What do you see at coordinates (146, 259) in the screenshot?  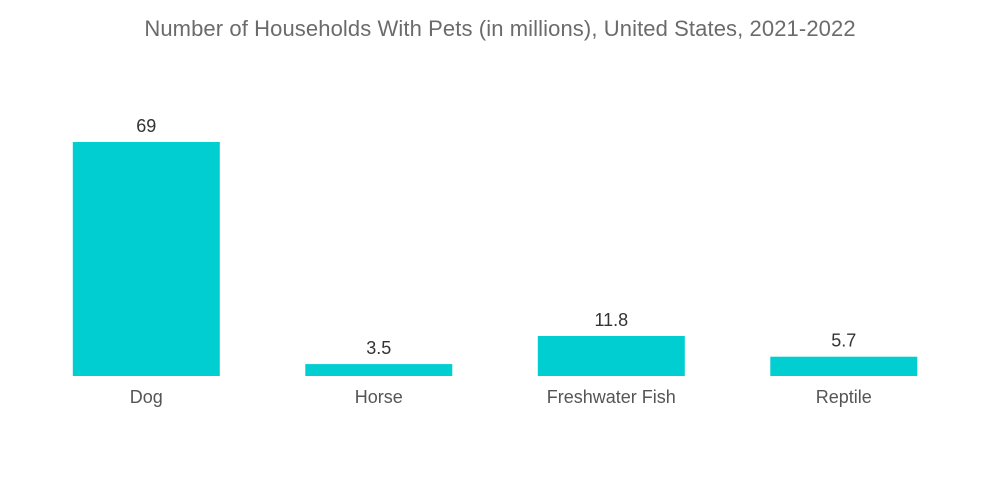 I see `bar-dog` at bounding box center [146, 259].